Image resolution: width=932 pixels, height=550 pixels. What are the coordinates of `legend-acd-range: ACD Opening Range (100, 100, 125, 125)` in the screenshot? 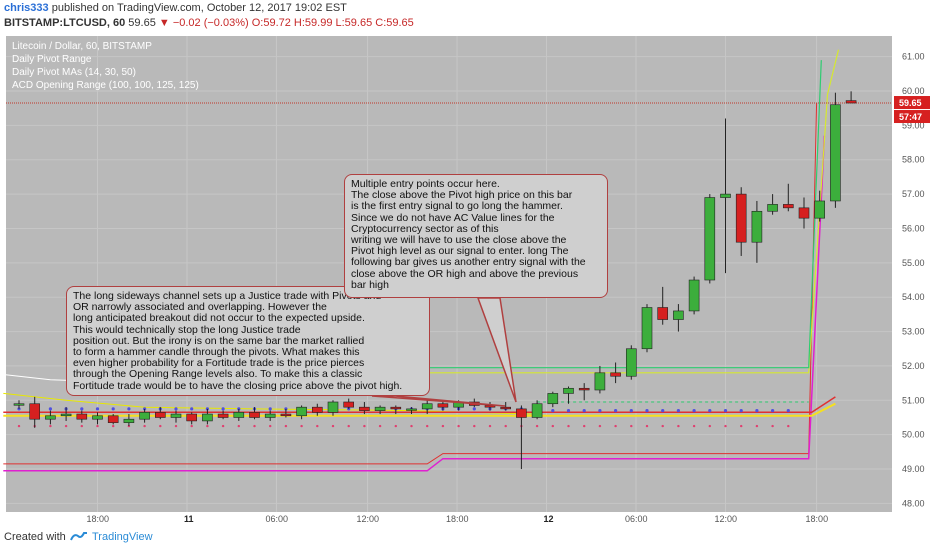 It's located at (105, 85).